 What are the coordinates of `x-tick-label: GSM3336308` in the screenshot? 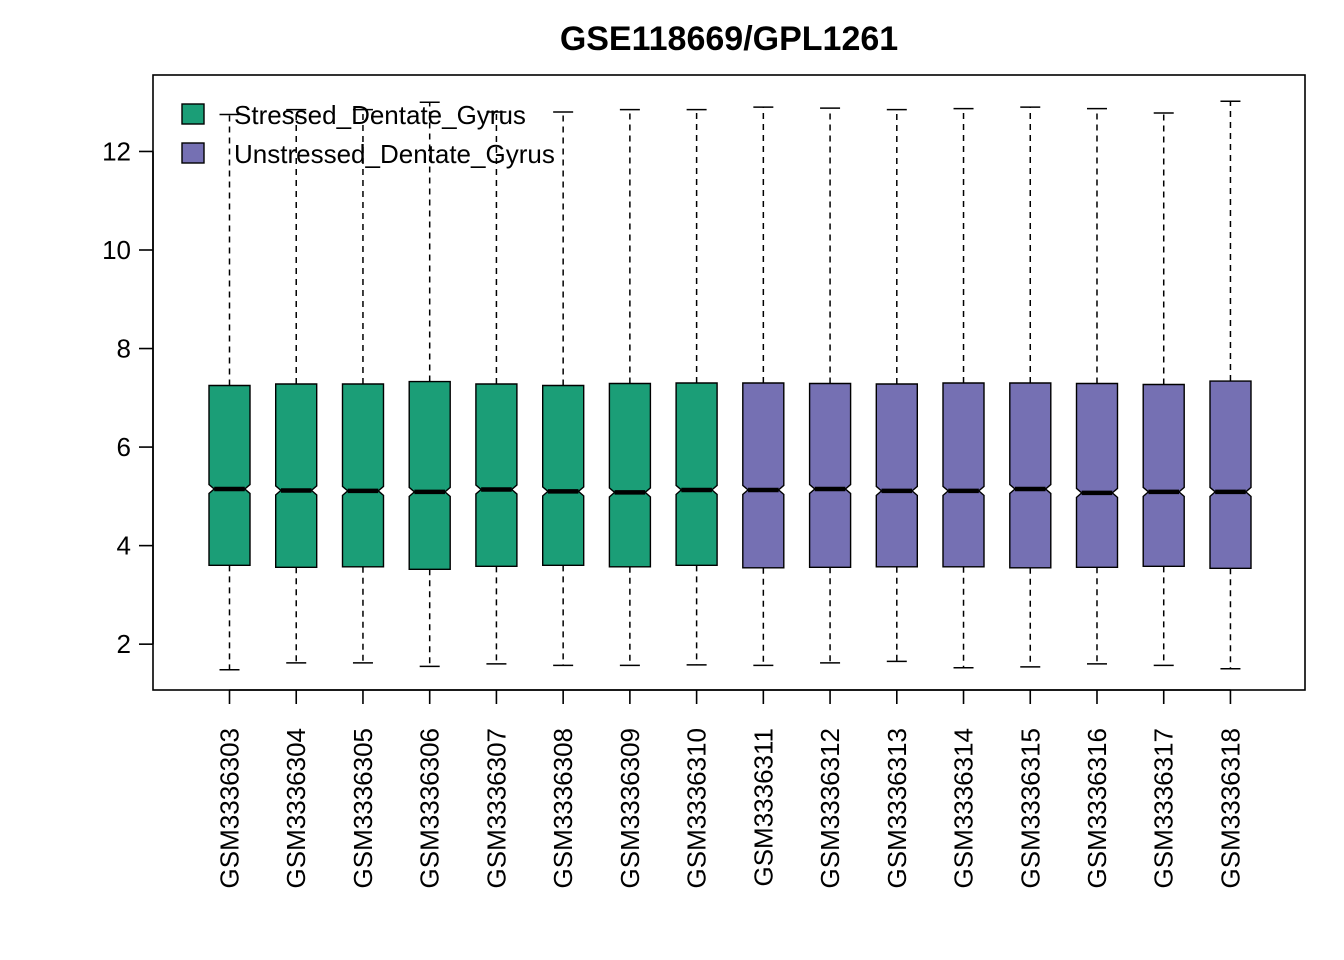 It's located at (563, 808).